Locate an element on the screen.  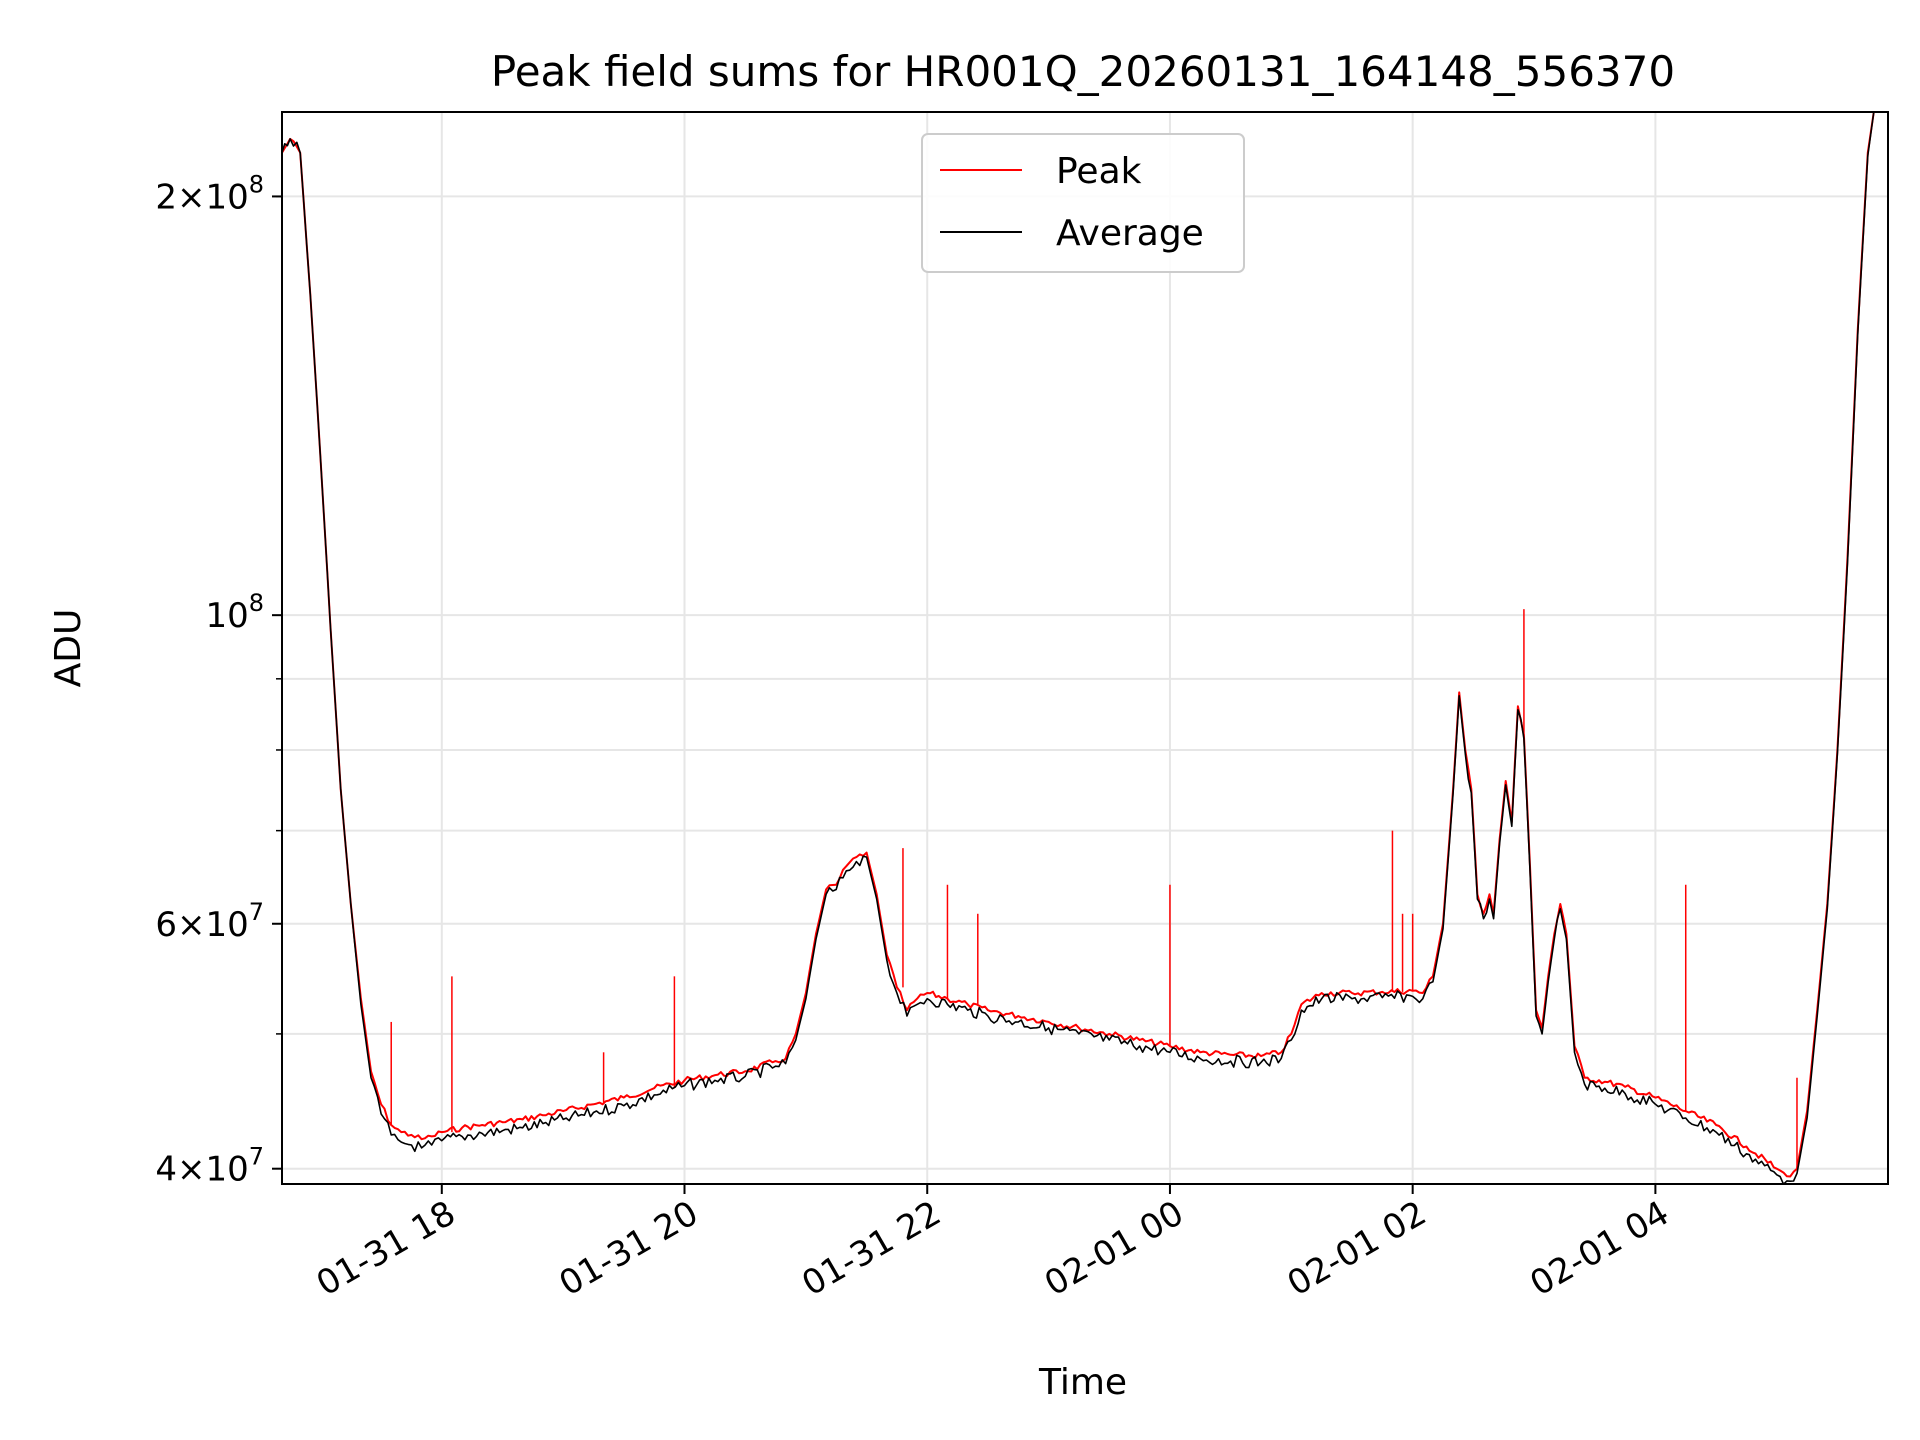
y-tick-label: 6×107 is located at coordinates (209, 921).